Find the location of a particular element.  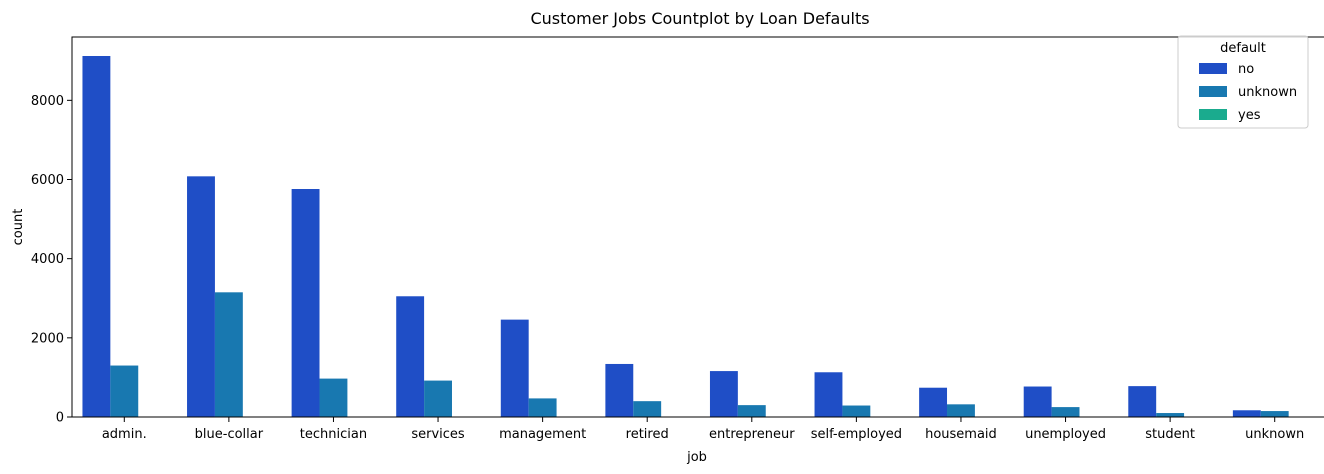

legend: default no unknown yes is located at coordinates (1243, 82).